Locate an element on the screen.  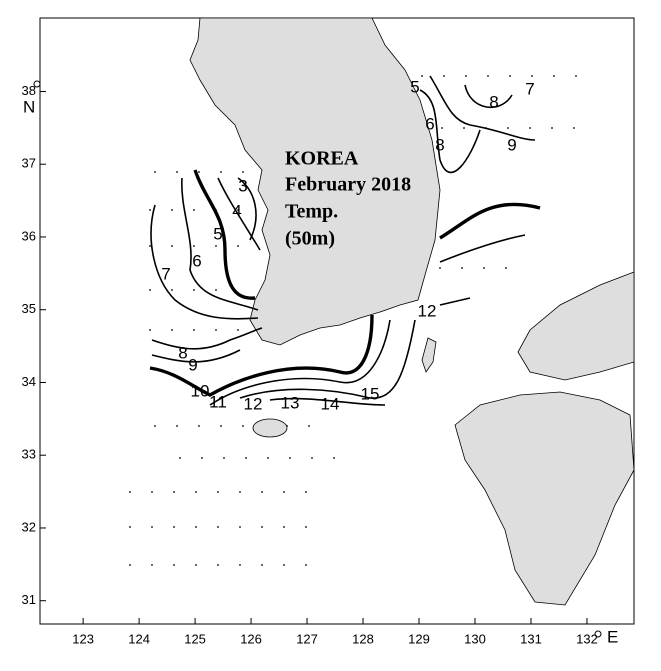
y-tick-label: 36 is located at coordinates (29, 235).